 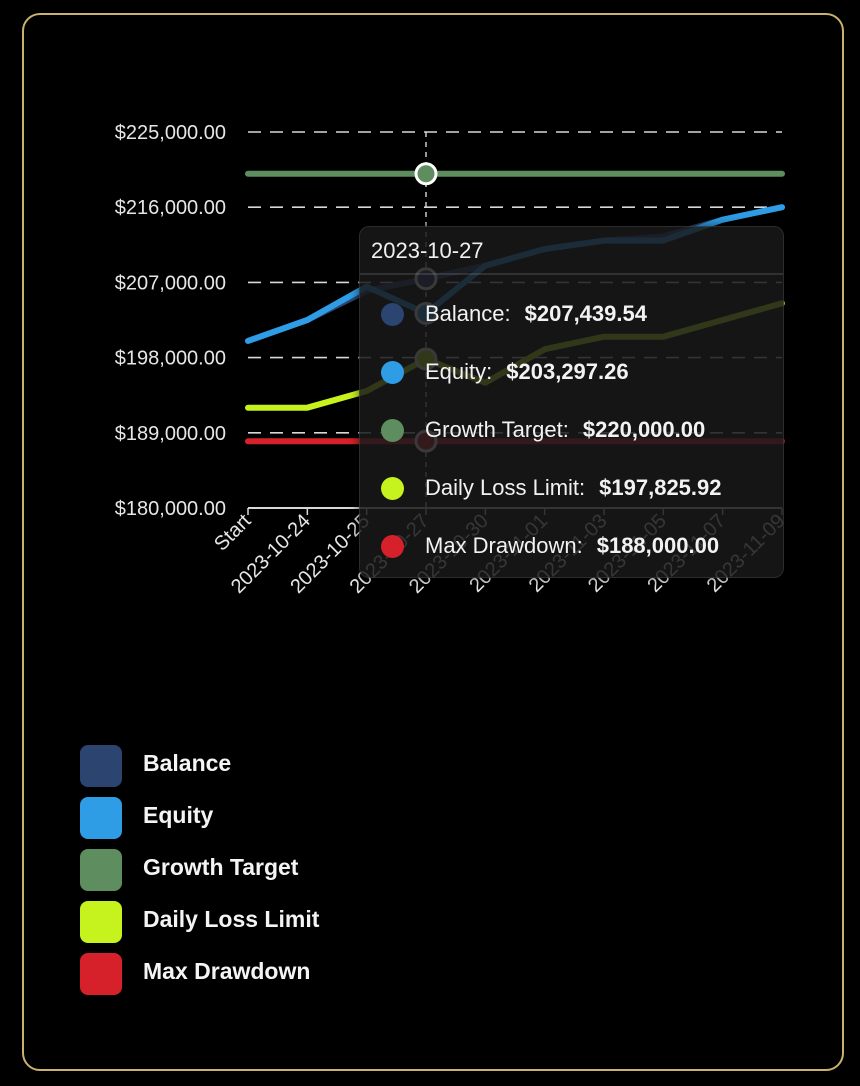 What do you see at coordinates (497, 429) in the screenshot?
I see `tooltip-label: Growth Target:` at bounding box center [497, 429].